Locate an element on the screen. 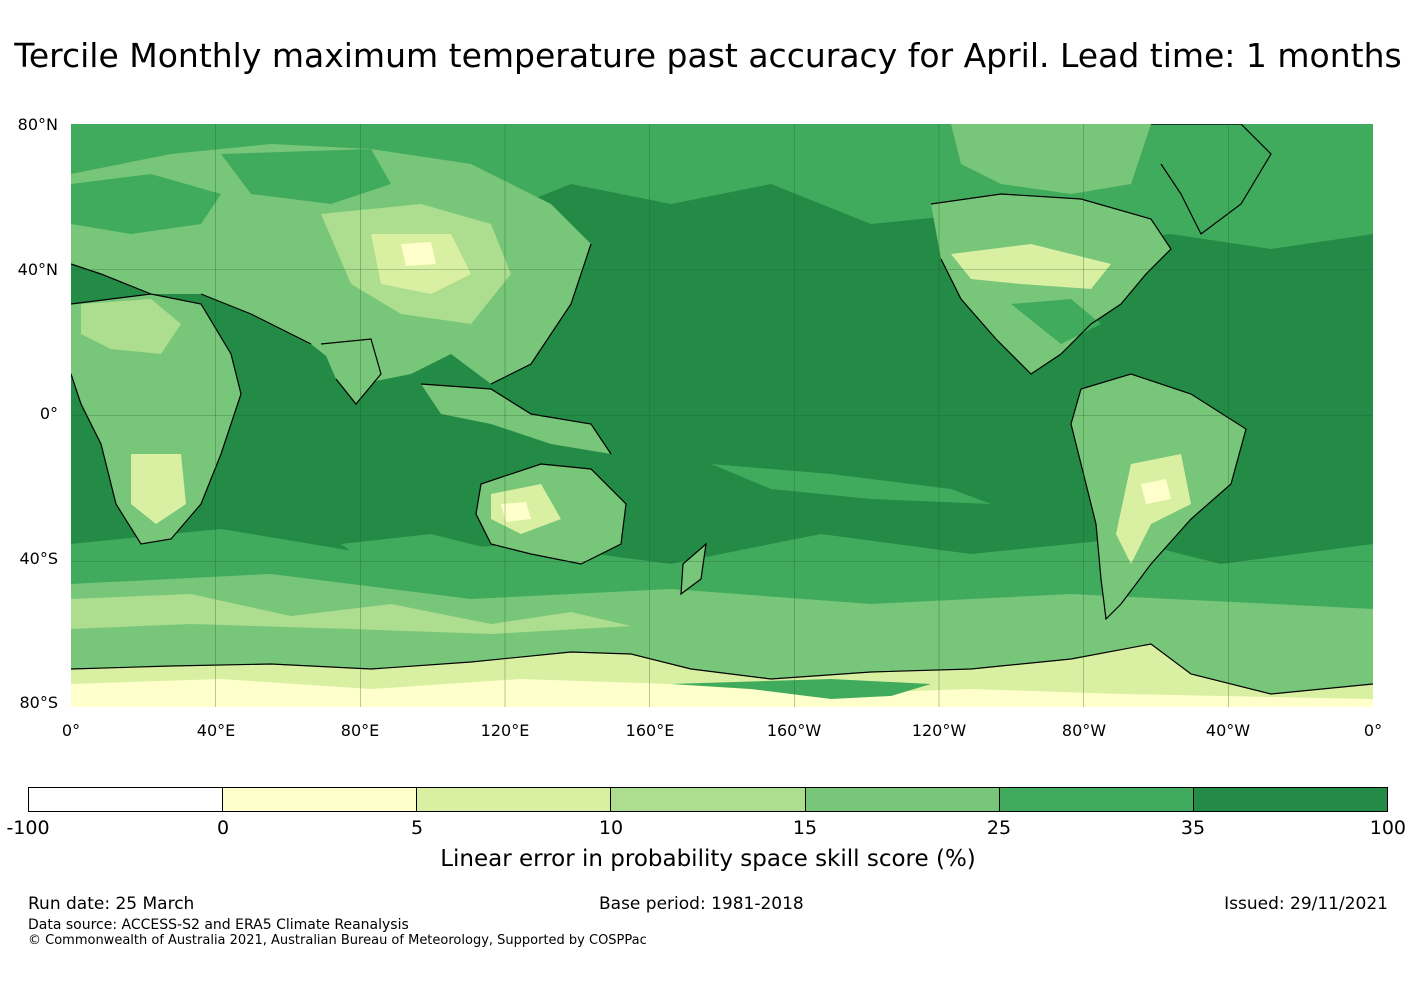 The width and height of the screenshot is (1416, 990). maritime-continent is located at coordinates (516, 419).